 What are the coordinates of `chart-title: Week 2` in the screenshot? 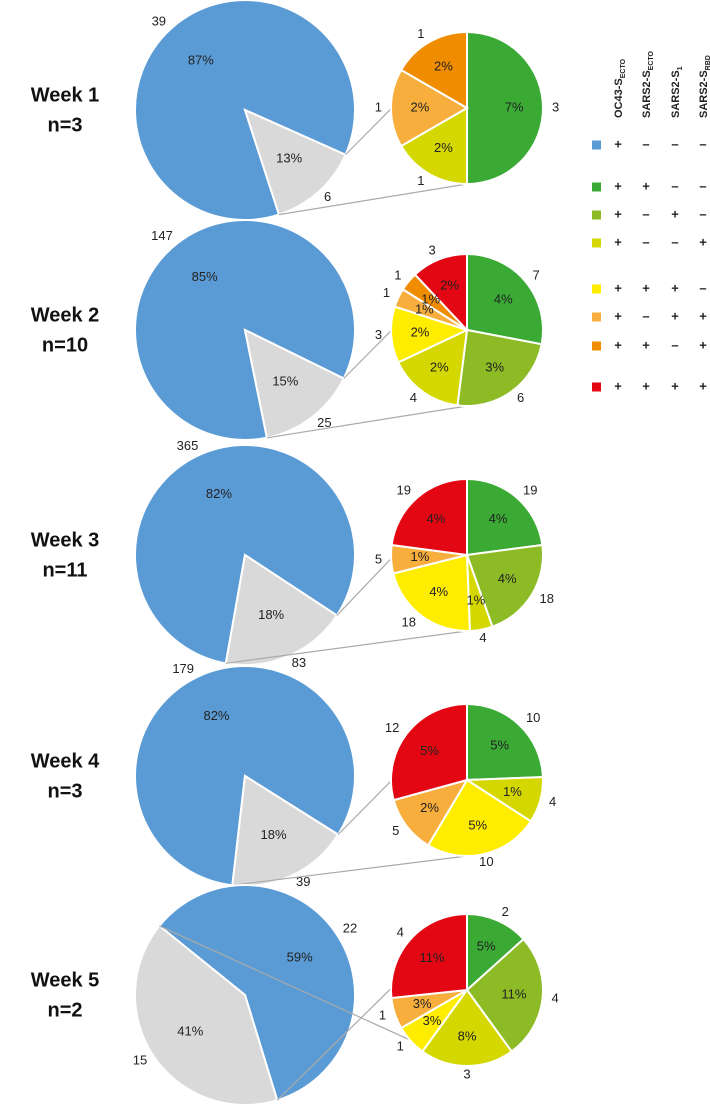 It's located at (65, 315).